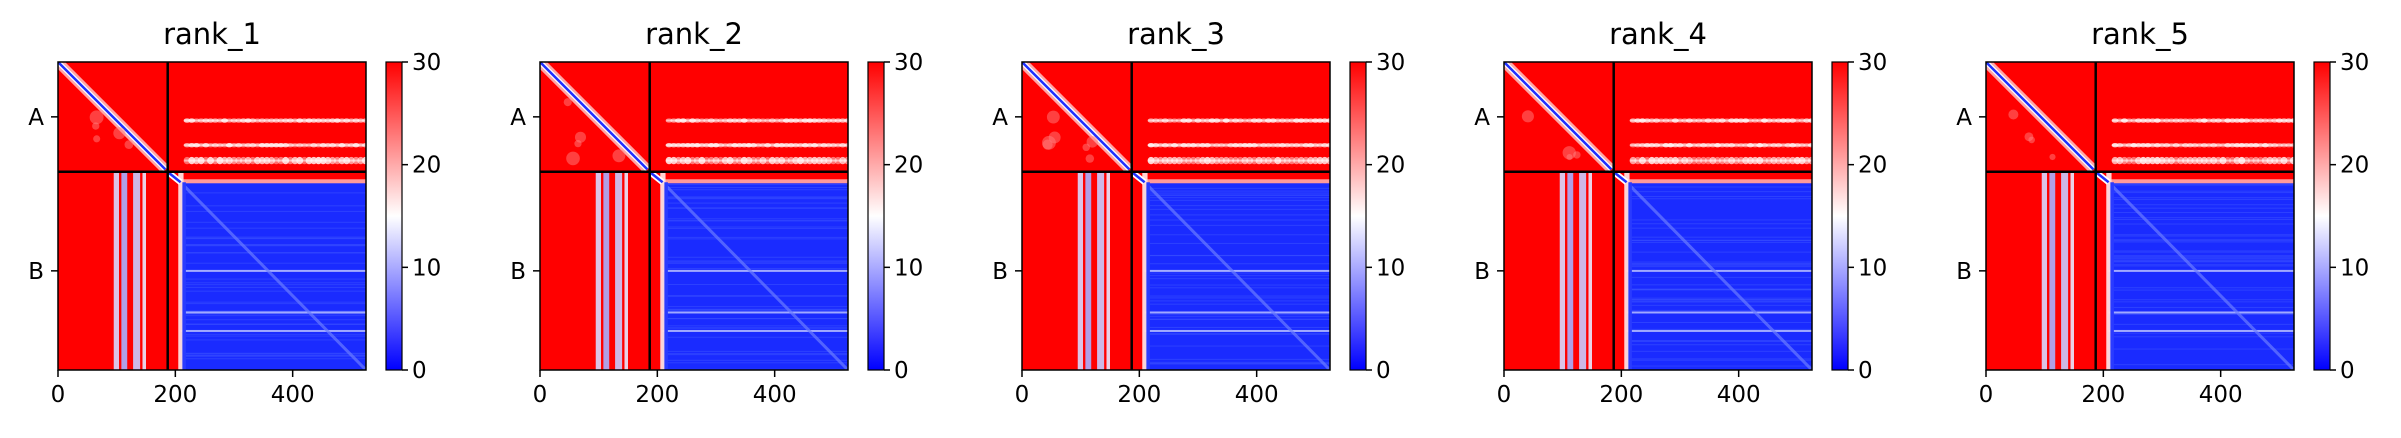 The width and height of the screenshot is (2401, 438). Describe the element at coordinates (1390, 166) in the screenshot. I see `colorbar-tick-label: 20` at that location.